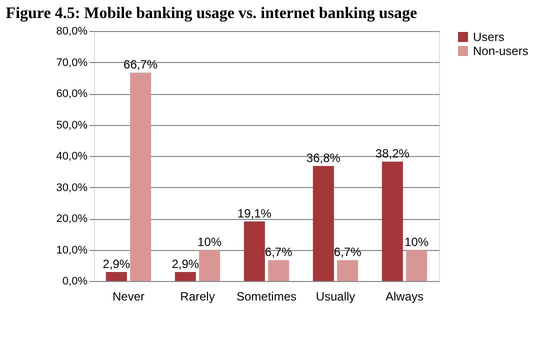  I want to click on y-tick-label: 40,0%, so click(72, 156).